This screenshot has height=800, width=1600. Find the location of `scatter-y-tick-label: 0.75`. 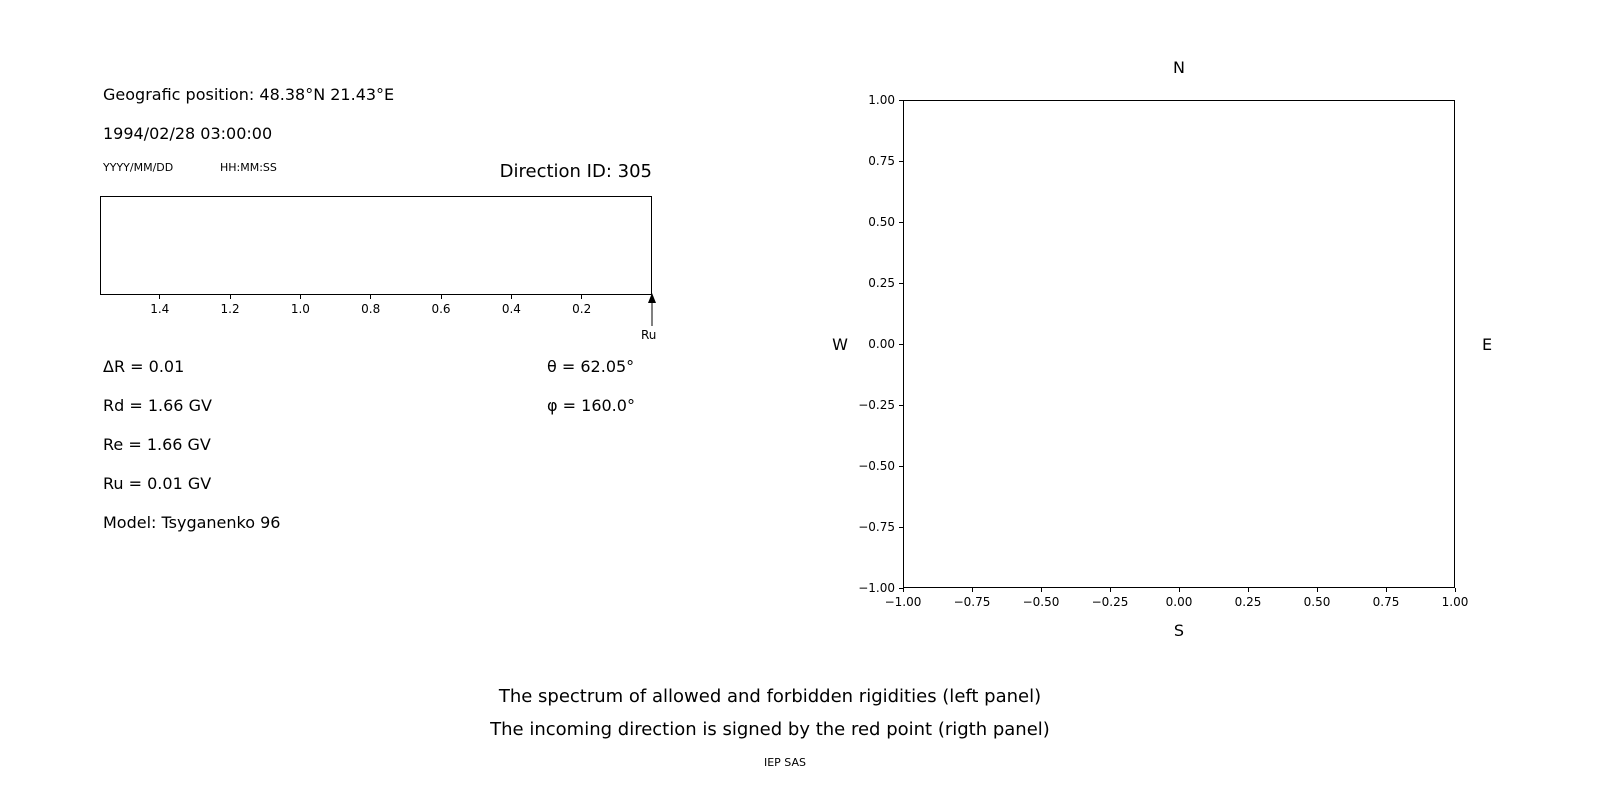

scatter-y-tick-label: 0.75 is located at coordinates (881, 161).